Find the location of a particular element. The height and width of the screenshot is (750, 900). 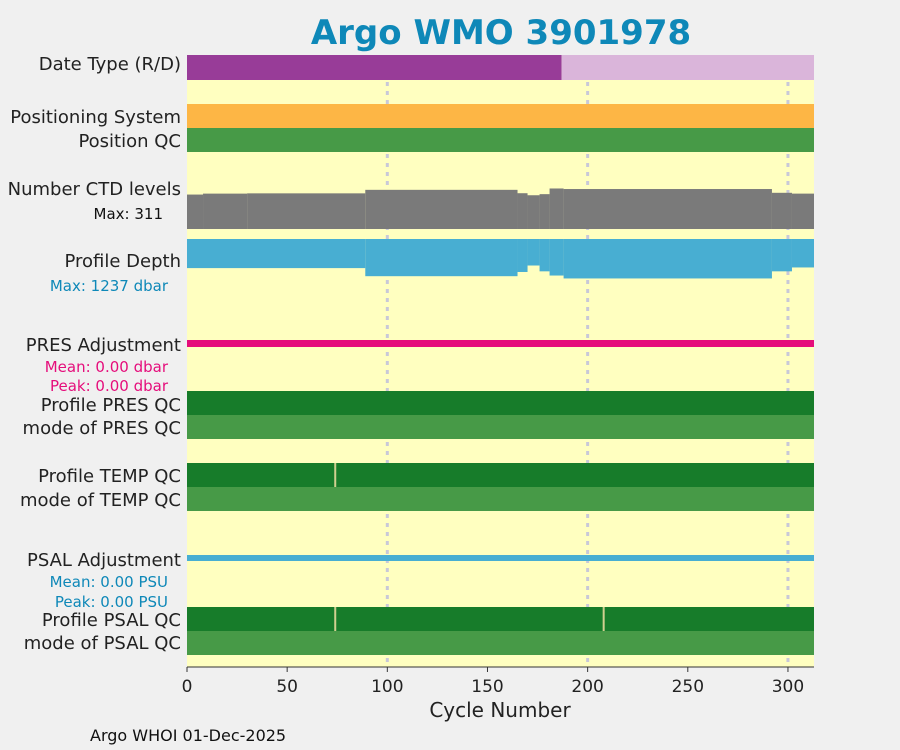

profile-depth-bars is located at coordinates (500, 259).